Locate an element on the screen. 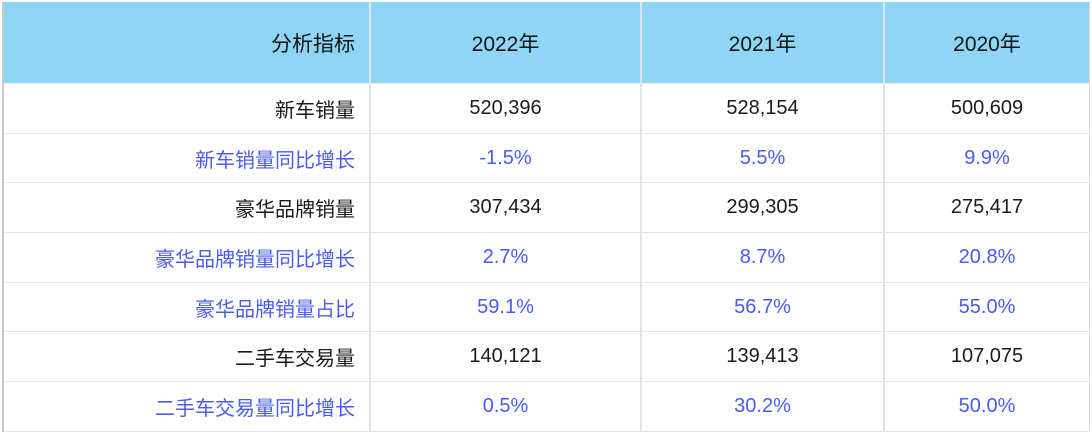 This screenshot has width=1092, height=435. metric-label-cell: 豪华品牌销量 is located at coordinates (187, 208).